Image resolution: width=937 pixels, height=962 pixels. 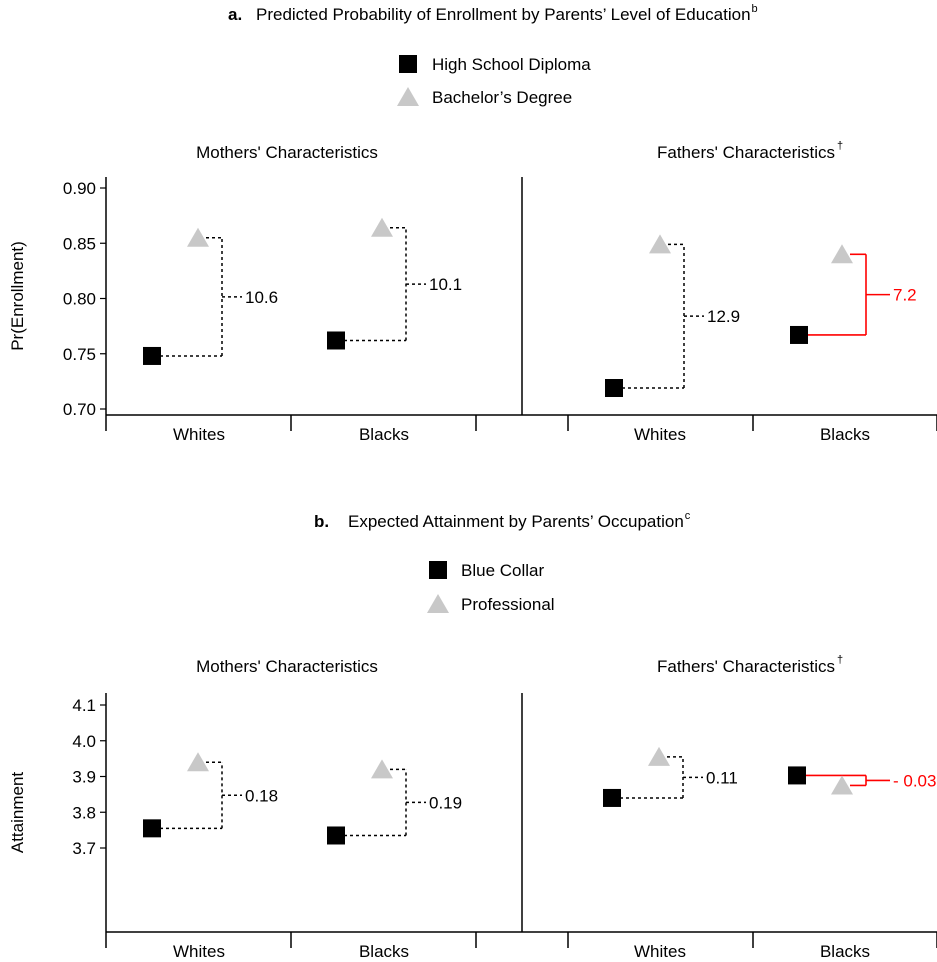 What do you see at coordinates (261, 297) in the screenshot?
I see `difference-label: 10.6` at bounding box center [261, 297].